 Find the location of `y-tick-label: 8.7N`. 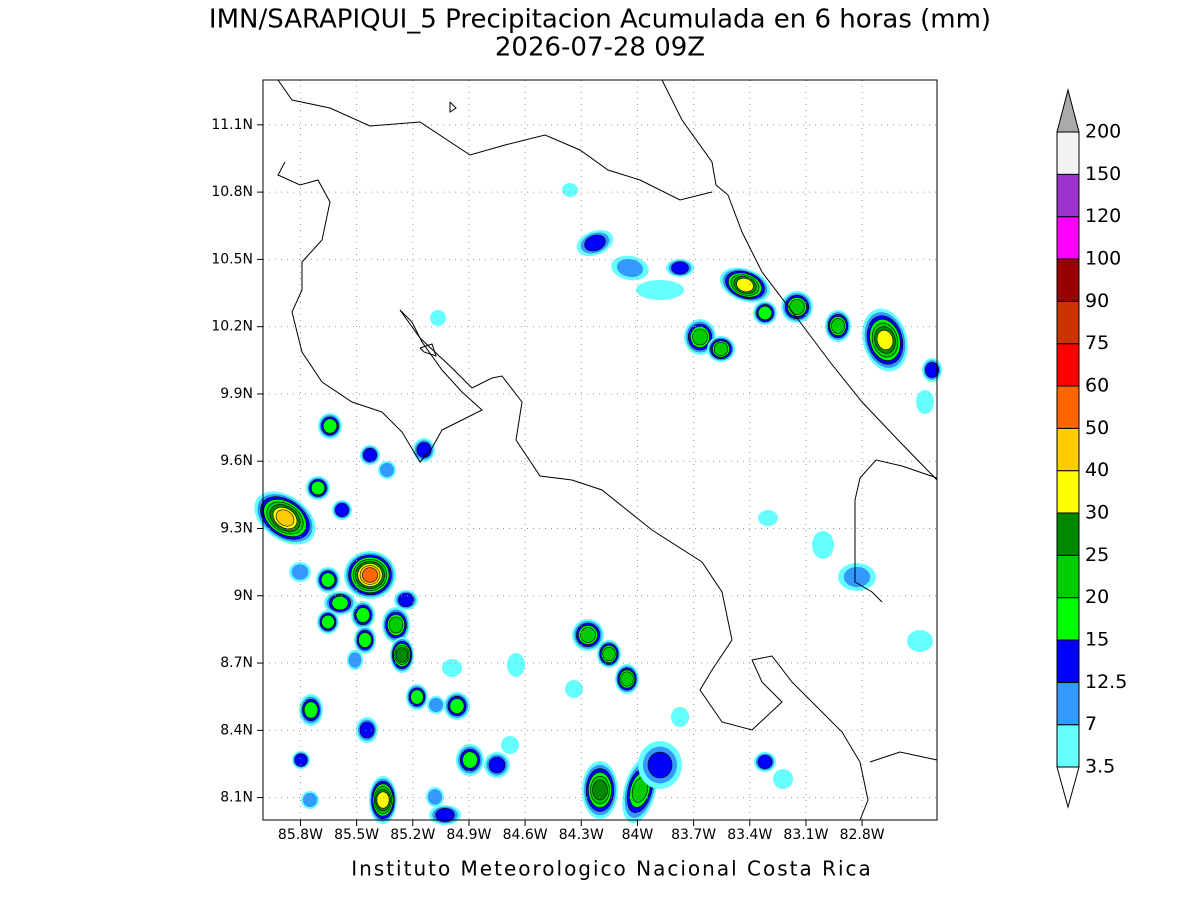

y-tick-label: 8.7N is located at coordinates (236, 663).